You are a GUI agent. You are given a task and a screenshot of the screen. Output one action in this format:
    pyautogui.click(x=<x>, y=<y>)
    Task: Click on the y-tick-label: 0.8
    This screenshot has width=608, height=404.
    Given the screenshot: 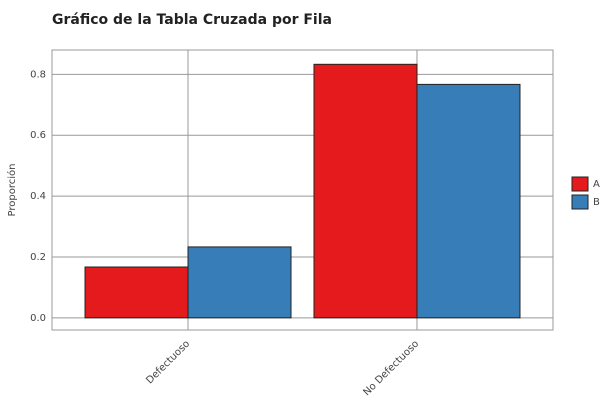 What is the action you would take?
    pyautogui.click(x=38, y=74)
    